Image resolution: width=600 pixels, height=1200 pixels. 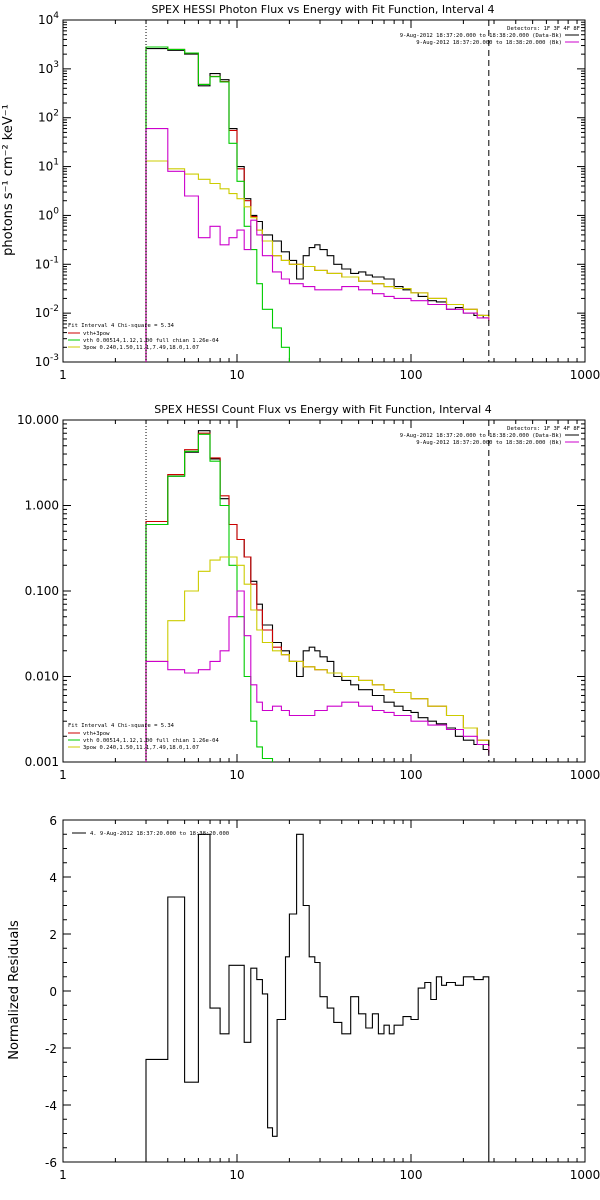 What do you see at coordinates (48, 68) in the screenshot?
I see `y-tick-label: 10³` at bounding box center [48, 68].